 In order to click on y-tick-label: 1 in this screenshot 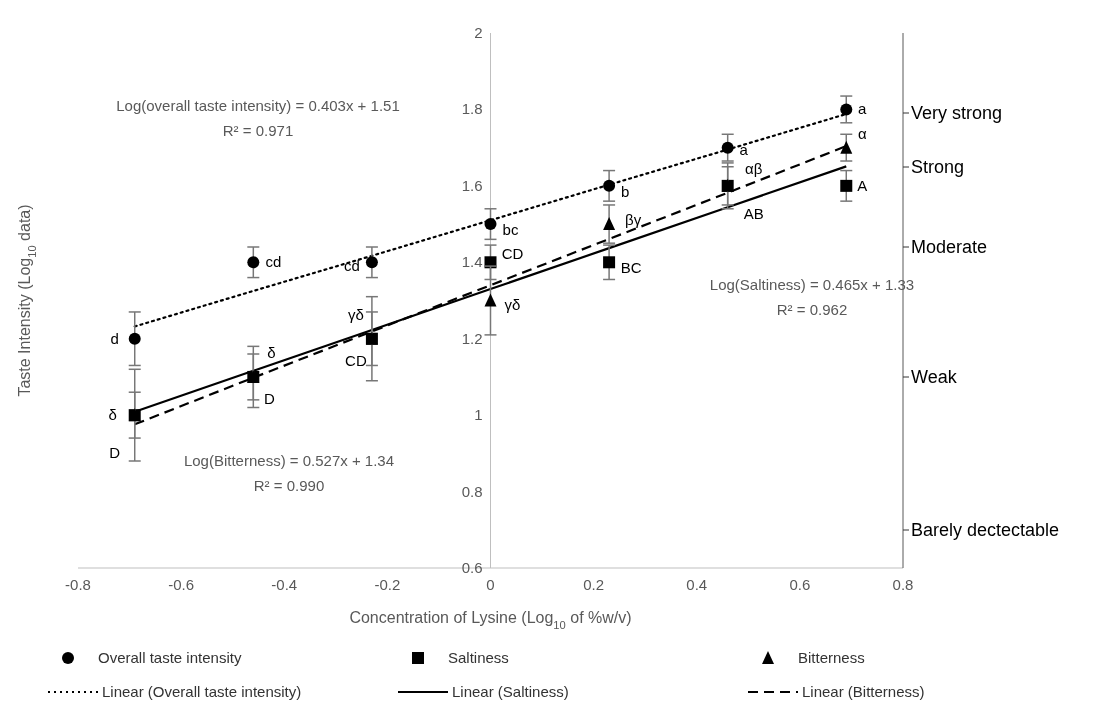, I will do `click(478, 415)`.